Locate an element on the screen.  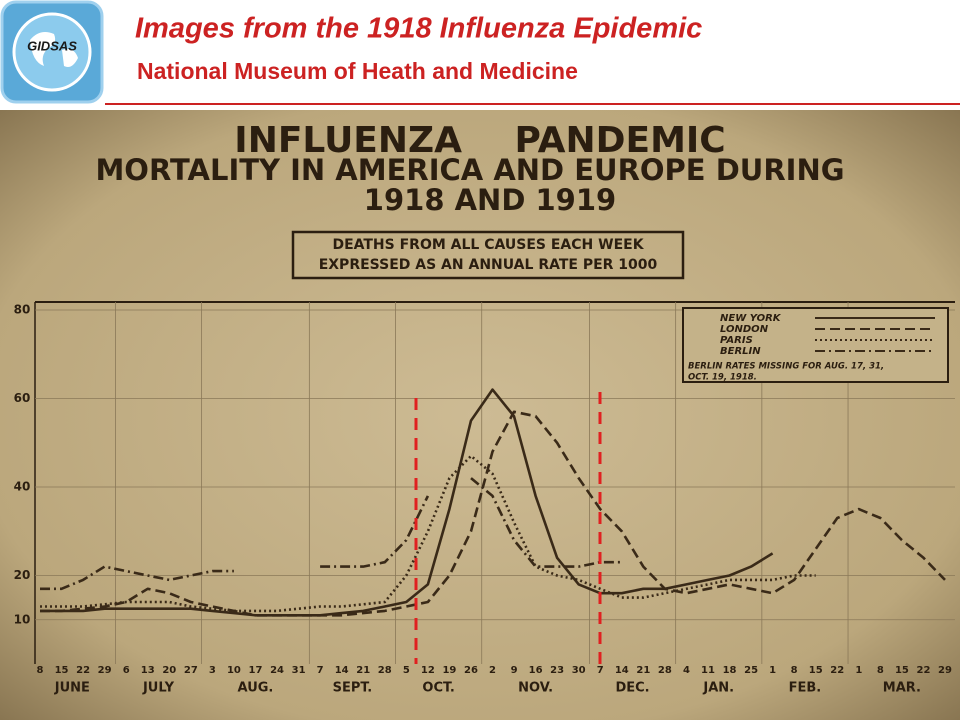
logo-globe is located at coordinates (52, 52).